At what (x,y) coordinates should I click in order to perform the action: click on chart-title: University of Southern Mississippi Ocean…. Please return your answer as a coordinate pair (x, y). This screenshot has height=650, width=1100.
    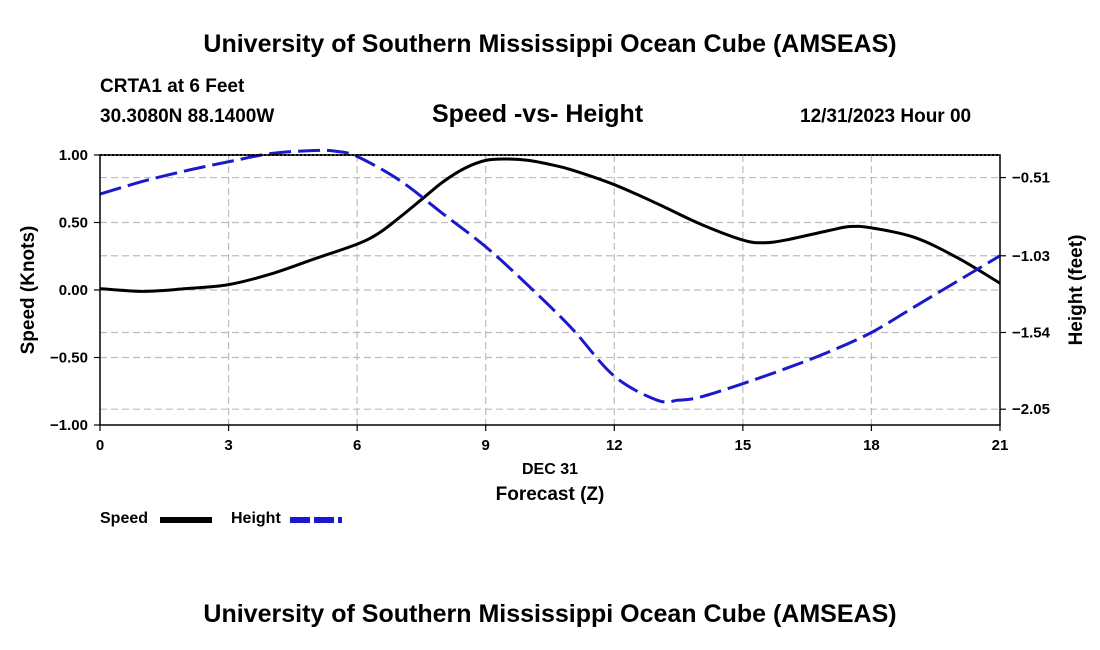
    Looking at the image, I should click on (550, 44).